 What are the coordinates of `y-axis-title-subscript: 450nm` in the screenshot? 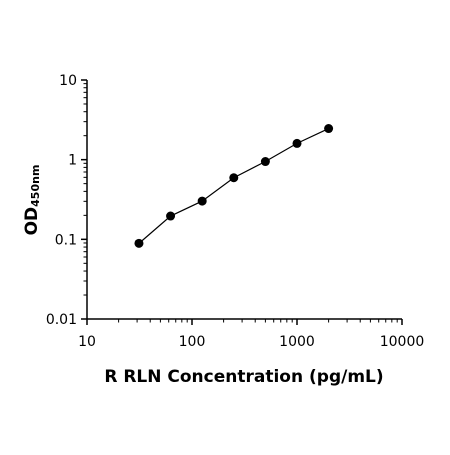 It's located at (35, 186).